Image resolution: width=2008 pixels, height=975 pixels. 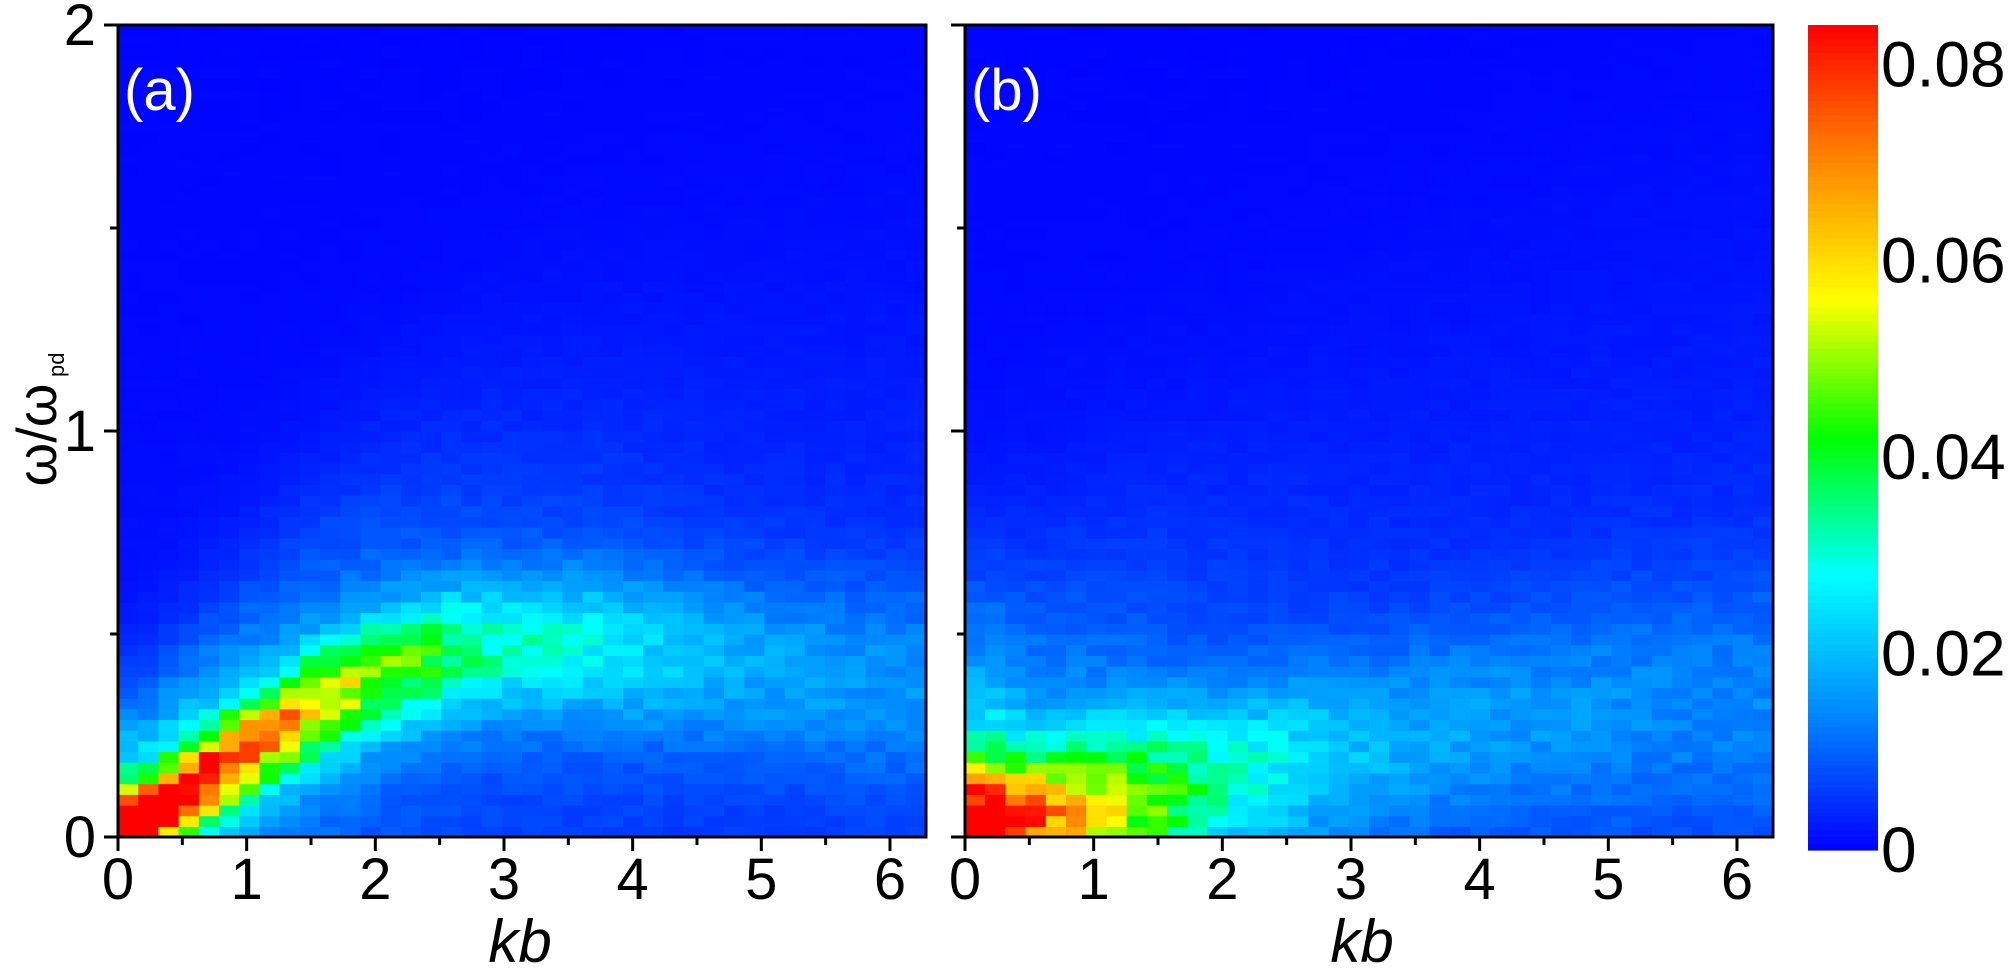 What do you see at coordinates (504, 879) in the screenshot?
I see `x-tick-label: 3` at bounding box center [504, 879].